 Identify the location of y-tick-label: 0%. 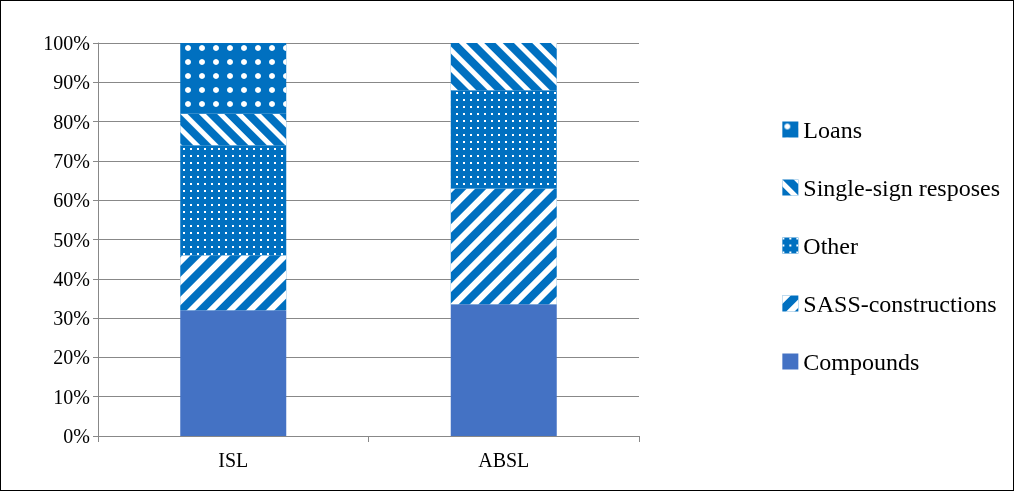
(76, 436).